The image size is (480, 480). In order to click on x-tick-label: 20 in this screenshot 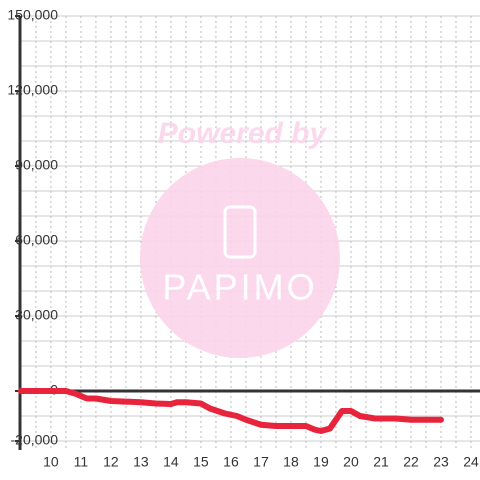, I will do `click(351, 462)`.